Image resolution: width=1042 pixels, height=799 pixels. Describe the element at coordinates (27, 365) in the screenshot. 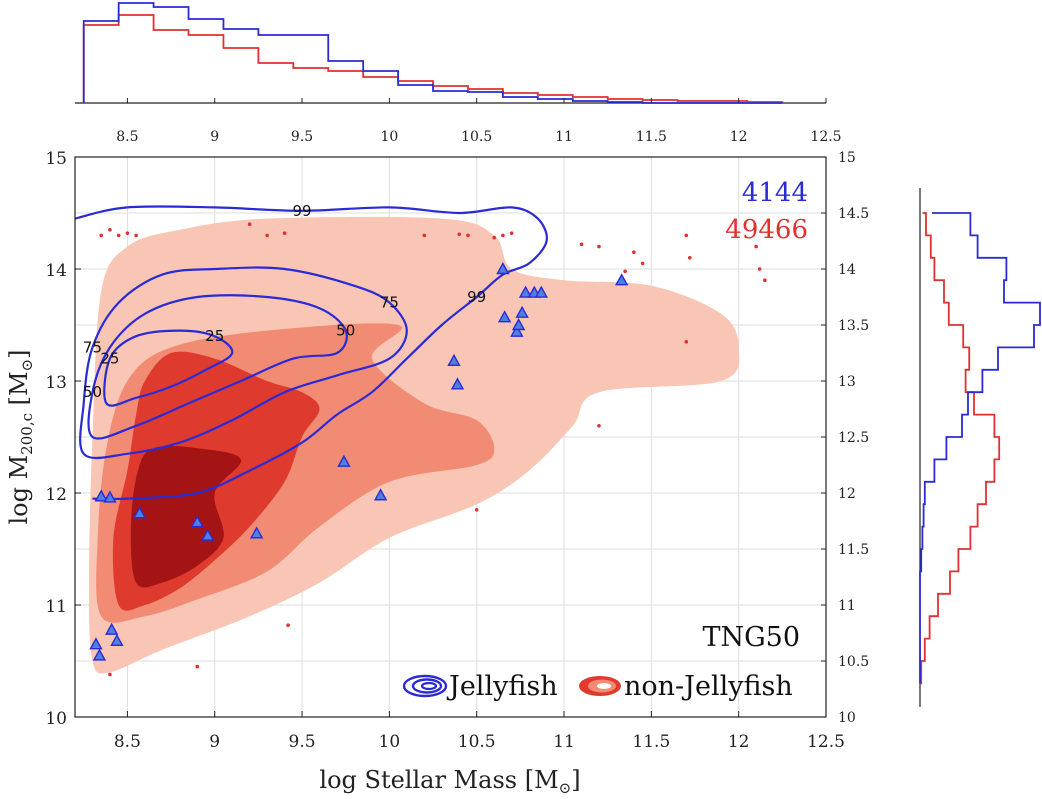

I see `y-axis-label-unit-sub: ⊙` at that location.